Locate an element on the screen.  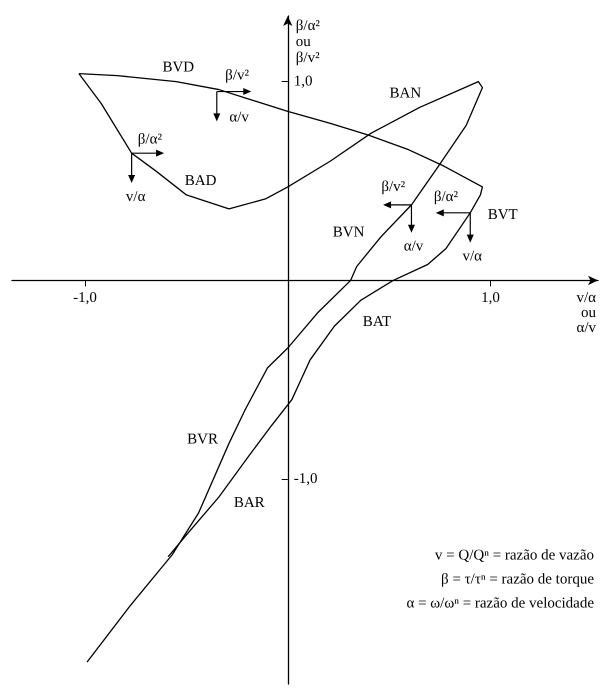
x-axis-title: v/α ou α/v is located at coordinates (586, 313).